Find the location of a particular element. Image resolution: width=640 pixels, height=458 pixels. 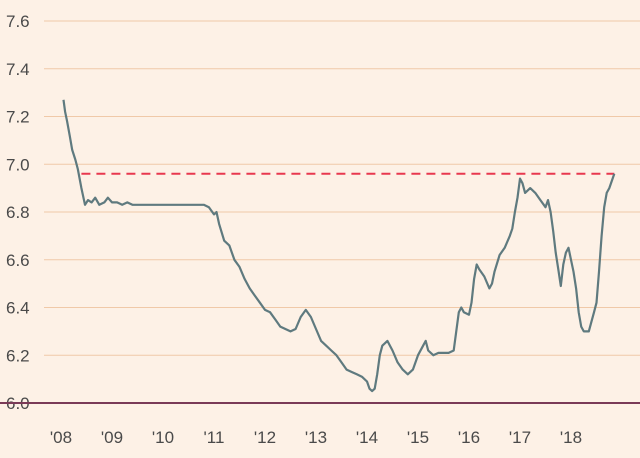

y-tick-label: 6.2 is located at coordinates (18, 355).